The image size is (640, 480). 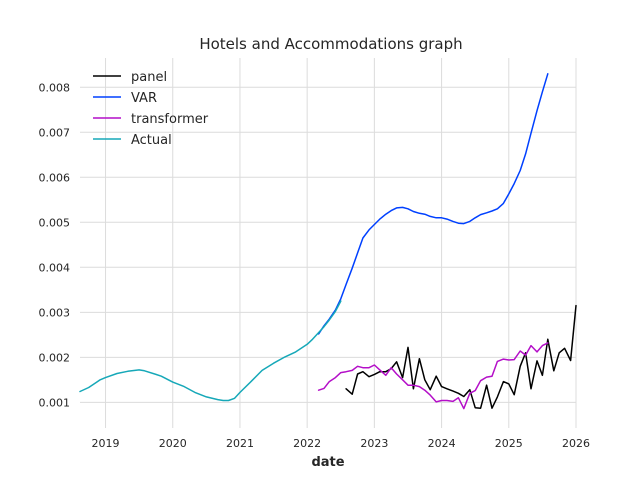 I want to click on series-line-transformer, so click(x=433, y=376).